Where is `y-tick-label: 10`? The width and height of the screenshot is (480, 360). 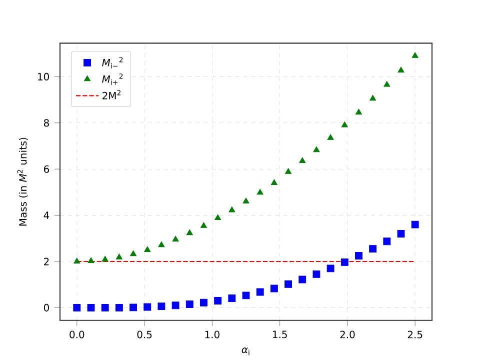 y-tick-label: 10 is located at coordinates (43, 76).